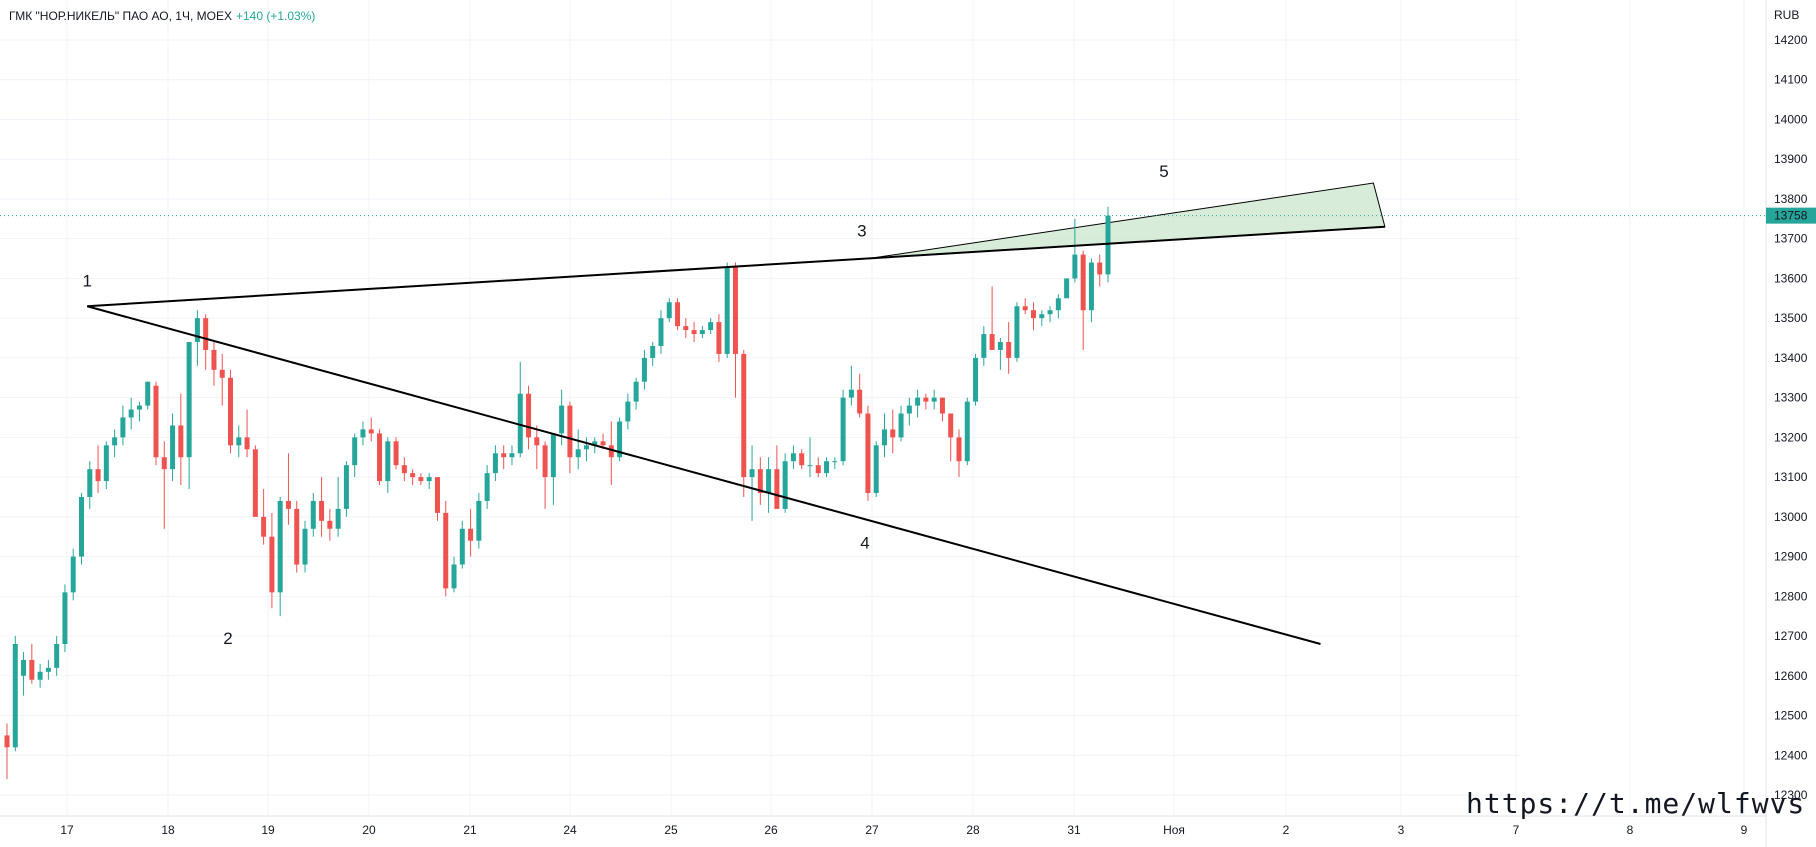  I want to click on wave-label-5: 5, so click(1163, 171).